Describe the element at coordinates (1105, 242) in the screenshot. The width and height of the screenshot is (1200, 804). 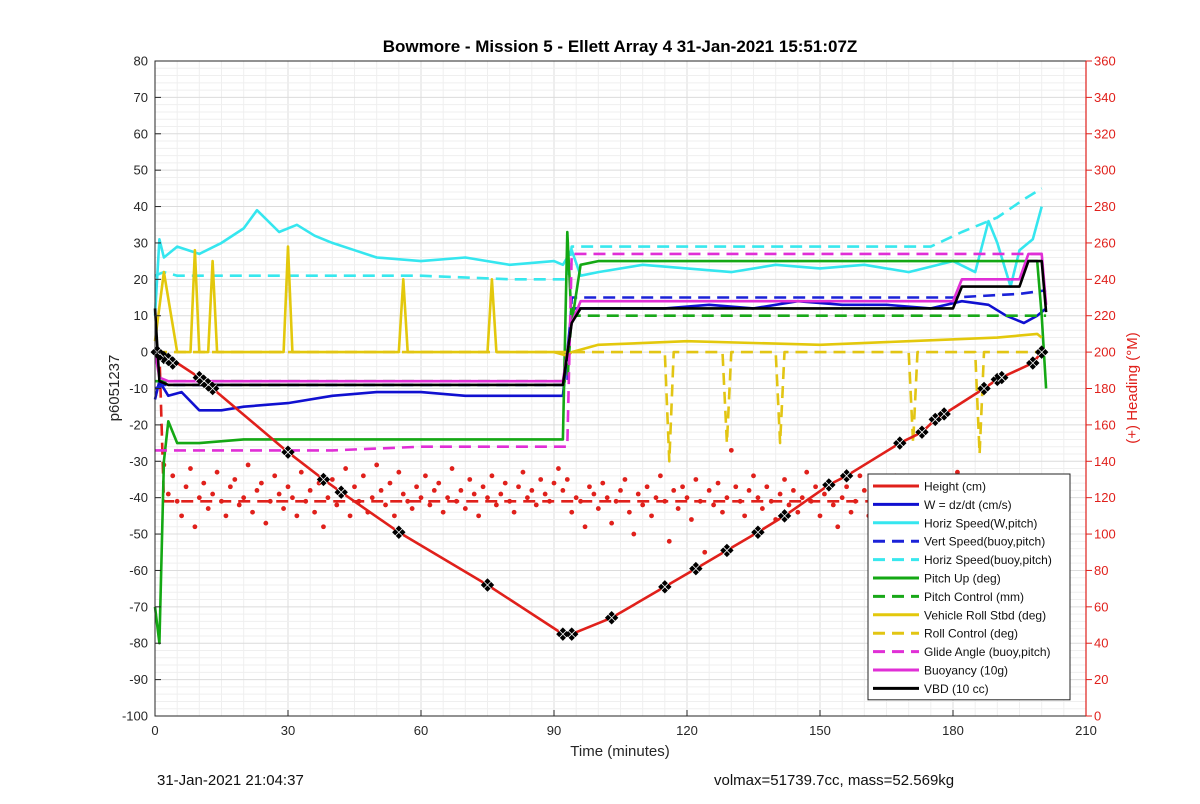
I see `y-right-tick-label: 260` at that location.